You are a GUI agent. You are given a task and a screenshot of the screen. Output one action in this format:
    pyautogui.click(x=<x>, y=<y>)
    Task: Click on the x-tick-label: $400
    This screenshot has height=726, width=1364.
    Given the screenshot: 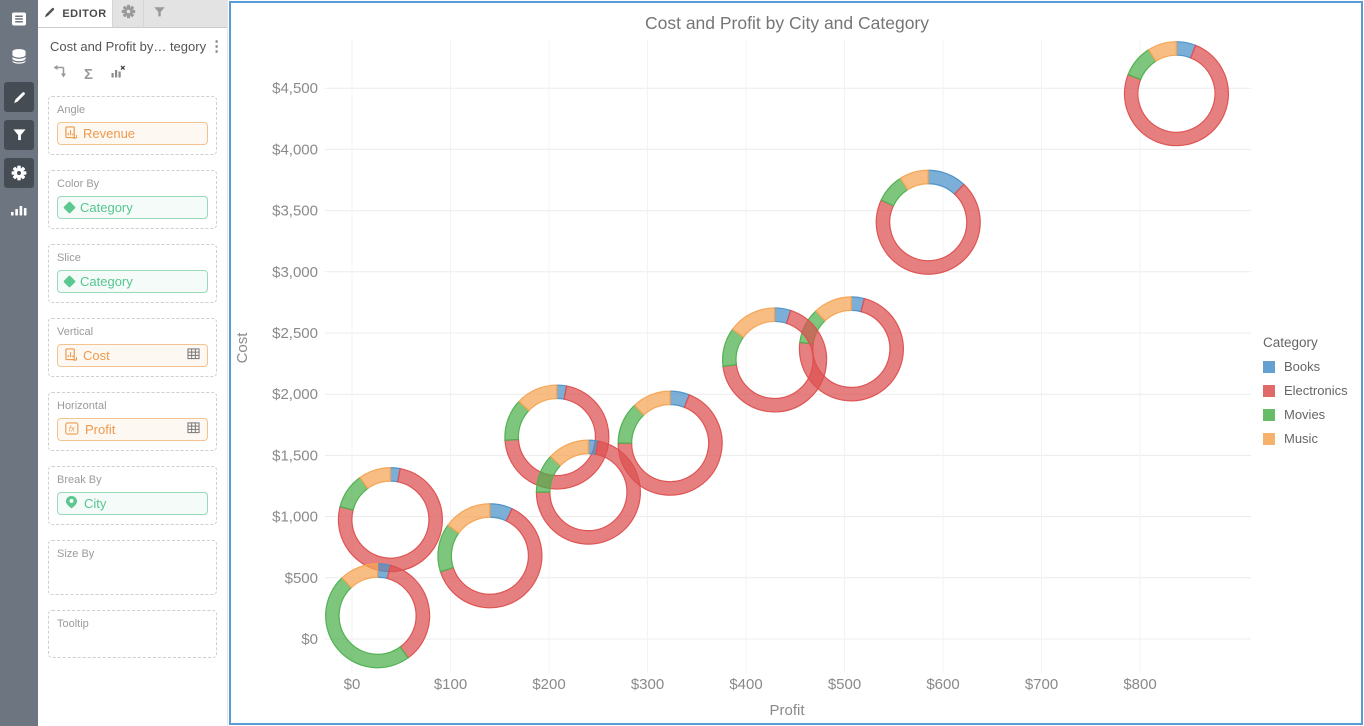 What is the action you would take?
    pyautogui.click(x=745, y=684)
    